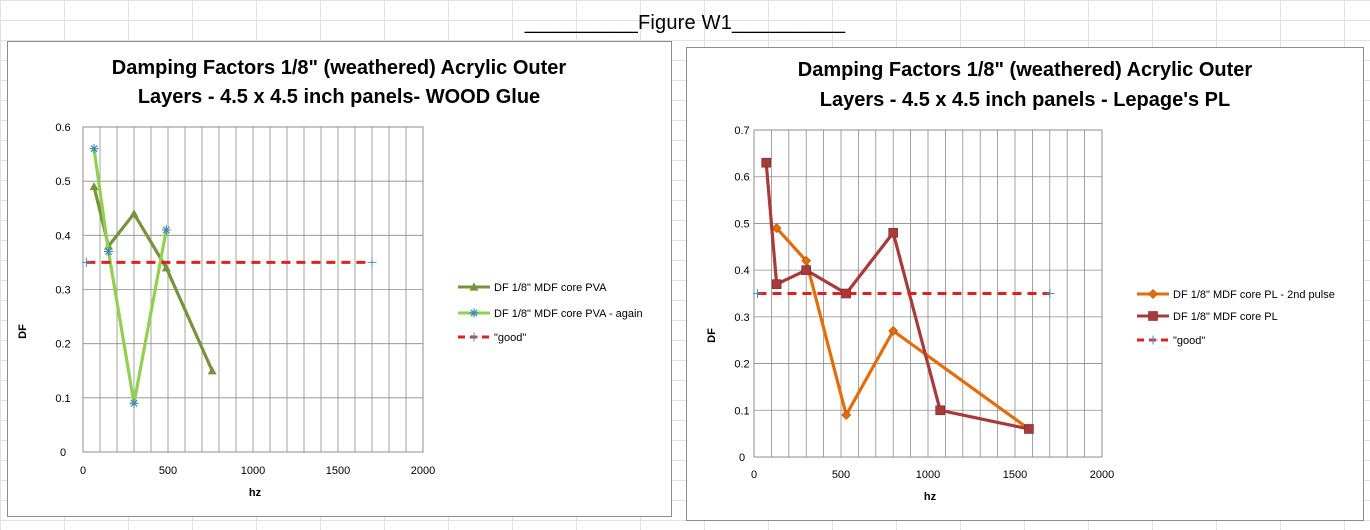 The height and width of the screenshot is (530, 1370). Describe the element at coordinates (685, 23) in the screenshot. I see `figure-title: __________Figure W1__________` at that location.